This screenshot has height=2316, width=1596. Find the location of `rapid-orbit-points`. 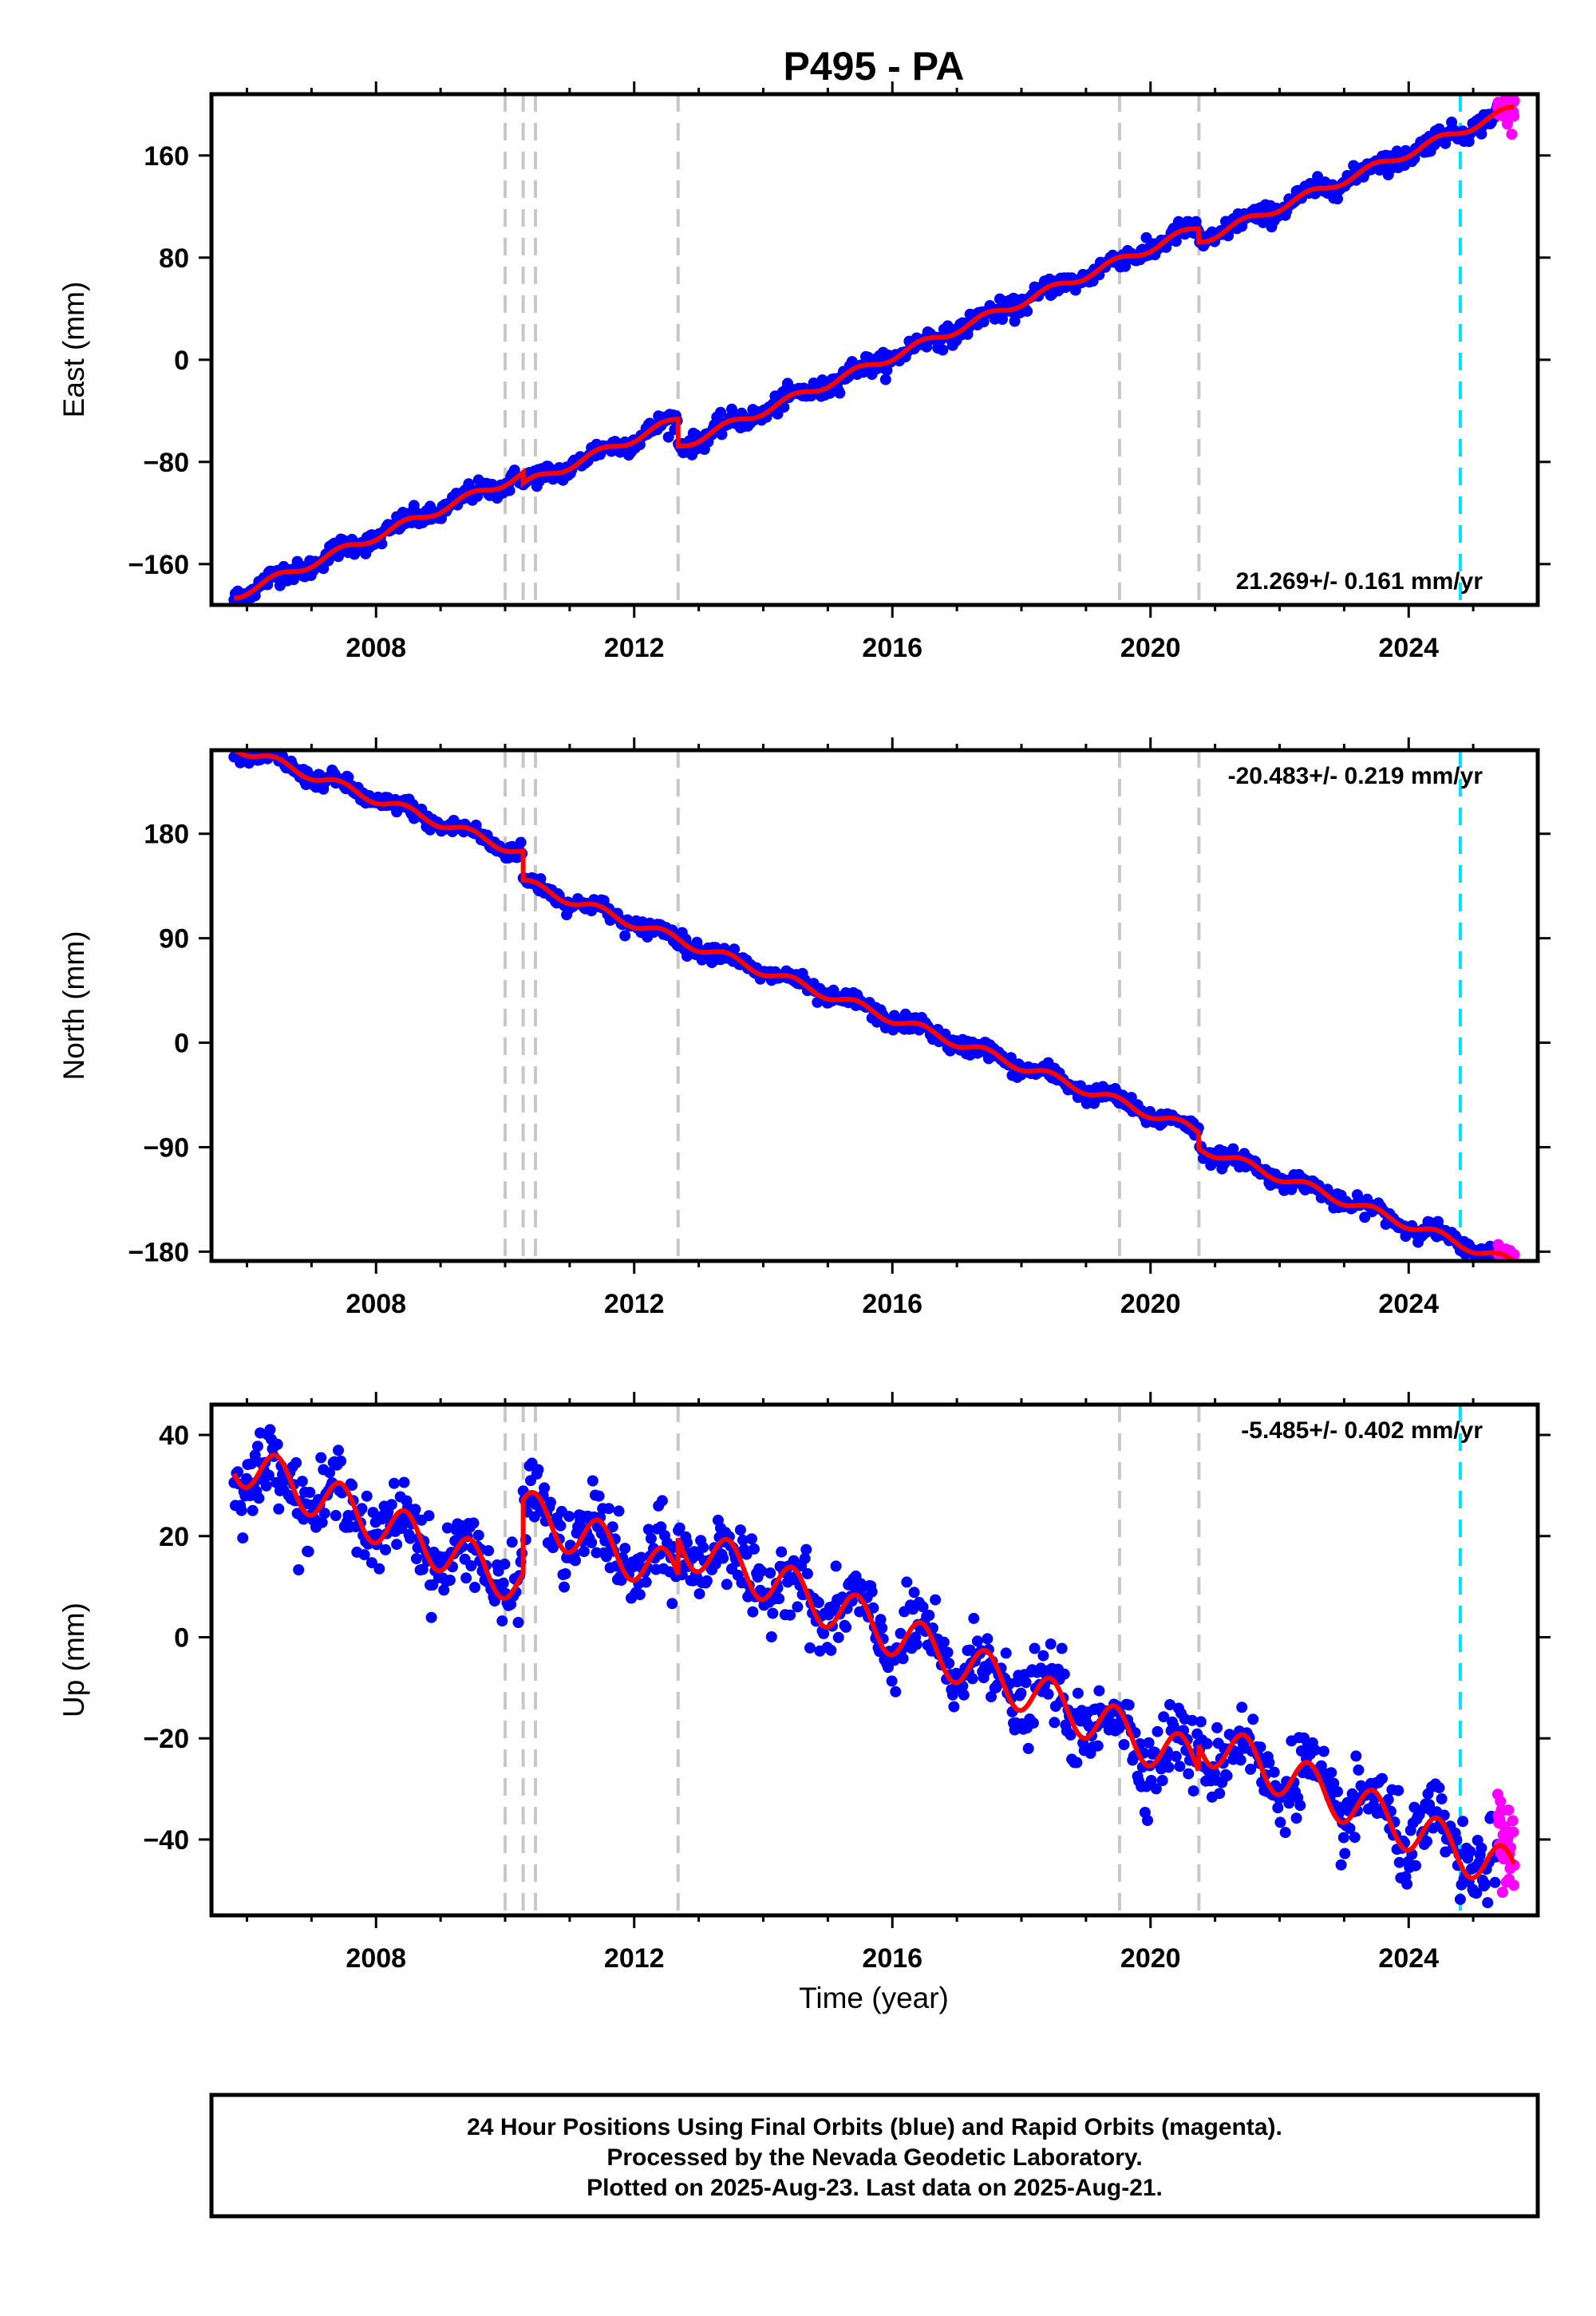

rapid-orbit-points is located at coordinates (1505, 1860).